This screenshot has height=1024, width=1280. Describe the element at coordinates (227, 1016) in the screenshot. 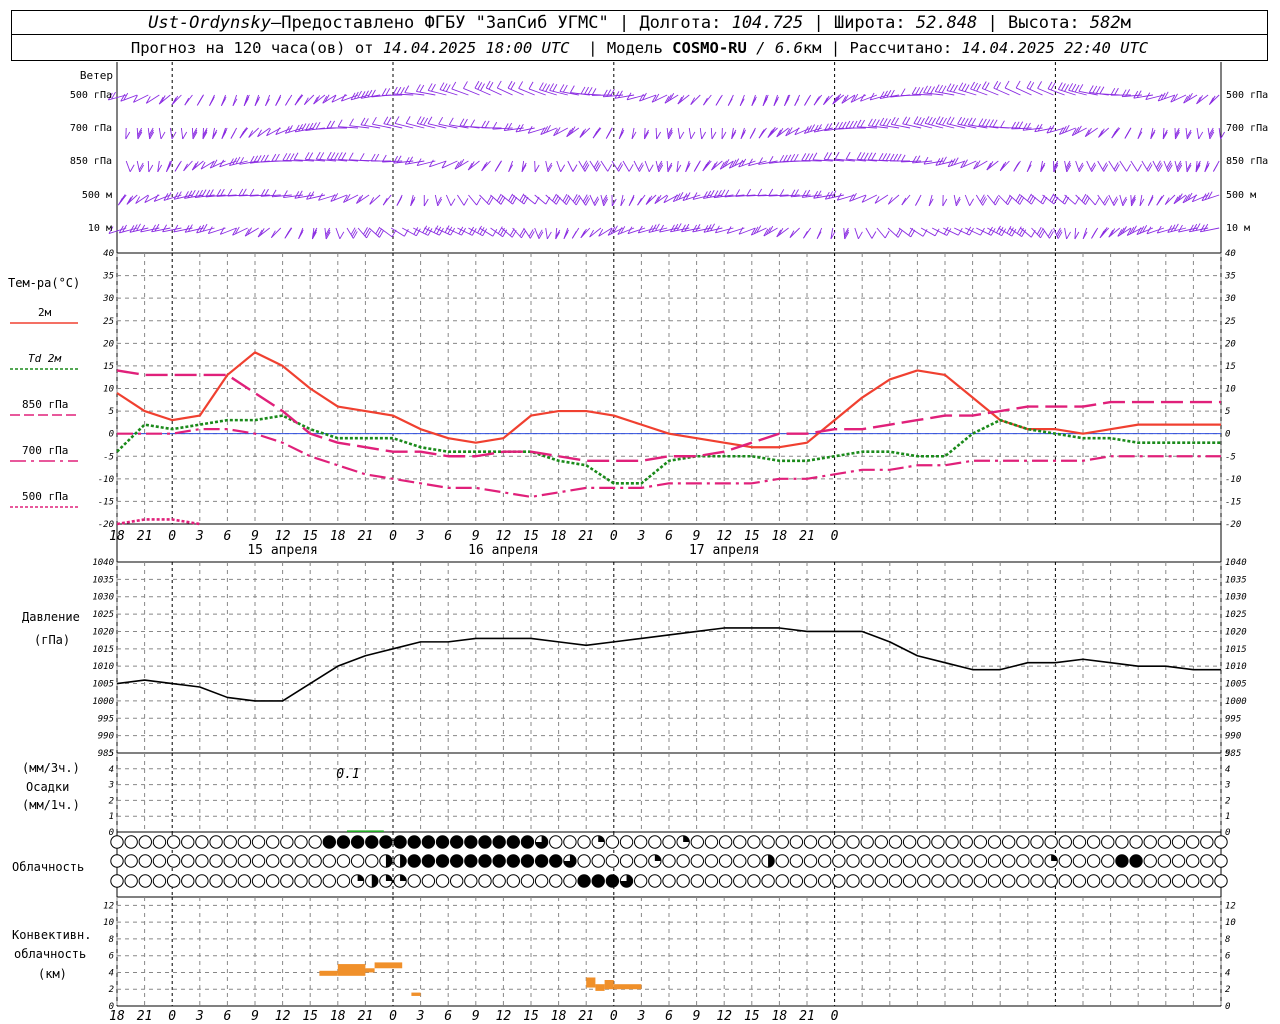

I see `hour-label-bottom: 6` at that location.